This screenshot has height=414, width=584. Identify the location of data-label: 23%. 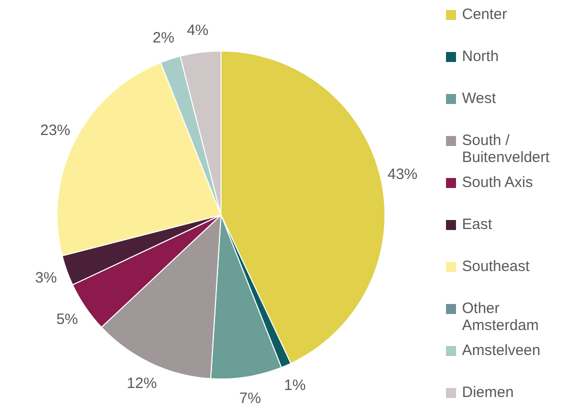
(55, 131).